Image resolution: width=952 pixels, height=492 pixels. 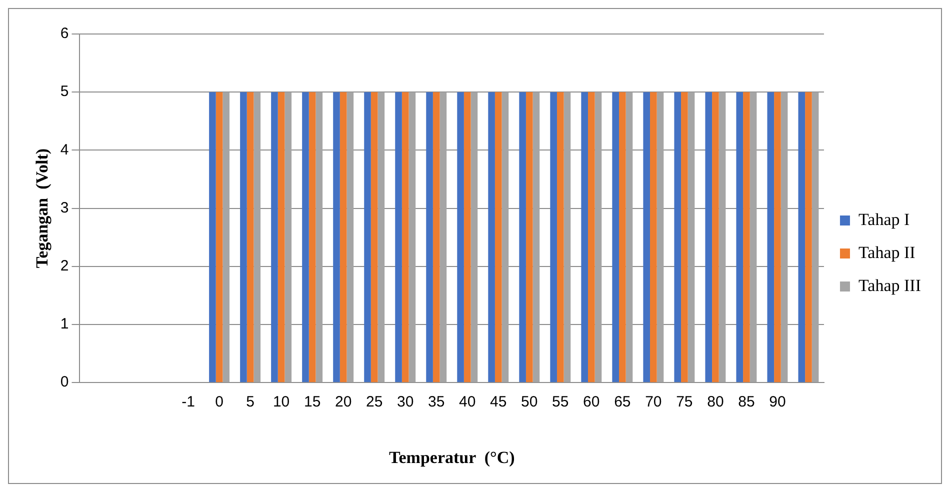 I want to click on x-tick-label: 70, so click(x=653, y=402).